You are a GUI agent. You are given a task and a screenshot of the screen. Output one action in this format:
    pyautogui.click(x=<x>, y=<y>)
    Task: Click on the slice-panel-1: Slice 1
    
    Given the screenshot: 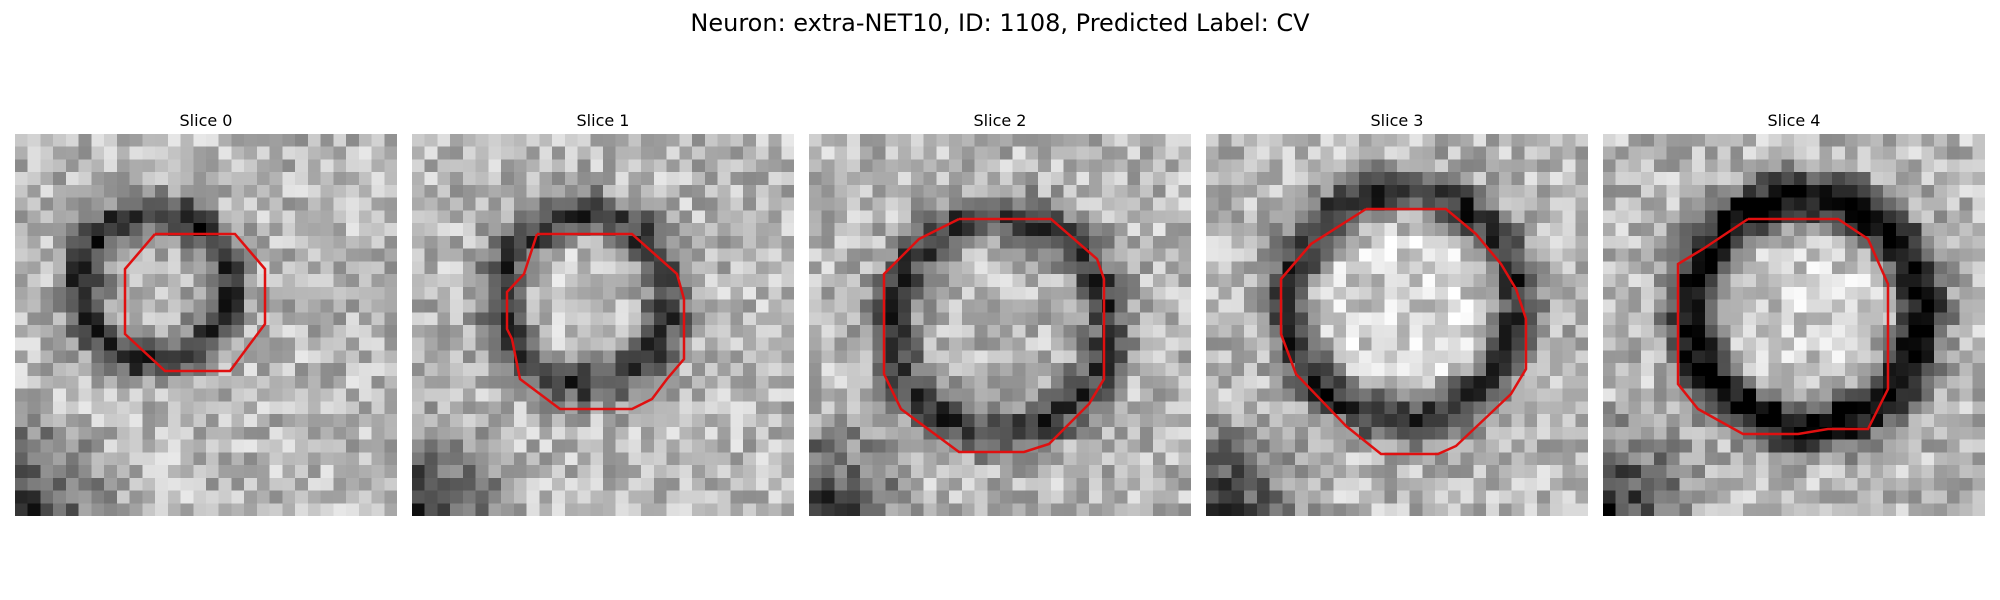 What is the action you would take?
    pyautogui.click(x=603, y=313)
    